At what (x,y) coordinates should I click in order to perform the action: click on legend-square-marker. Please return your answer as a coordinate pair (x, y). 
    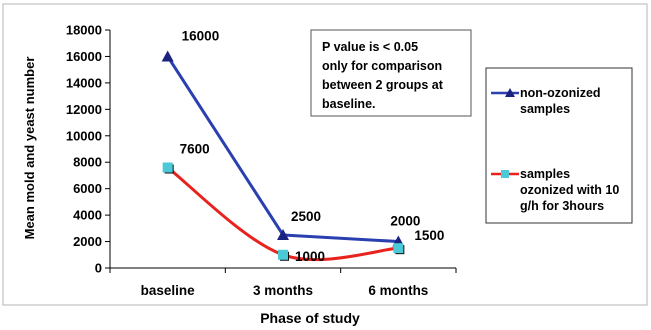
    Looking at the image, I should click on (505, 174).